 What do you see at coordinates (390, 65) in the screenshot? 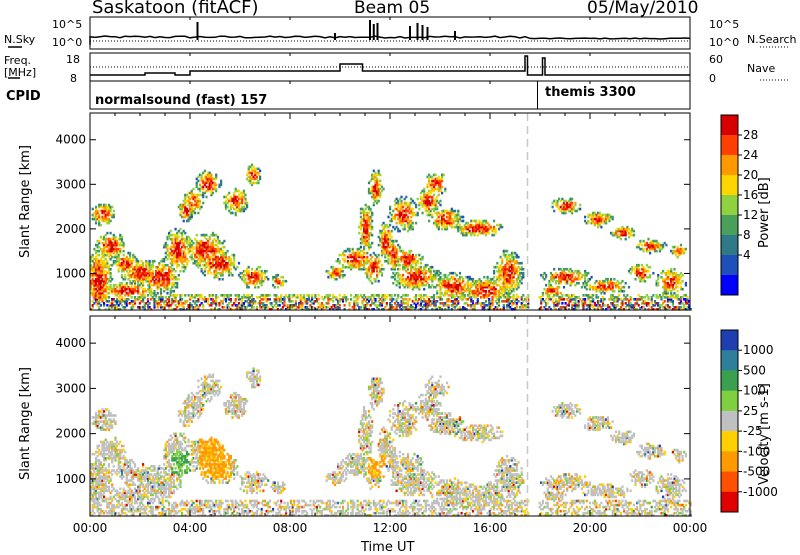
I see `freq-trace` at bounding box center [390, 65].